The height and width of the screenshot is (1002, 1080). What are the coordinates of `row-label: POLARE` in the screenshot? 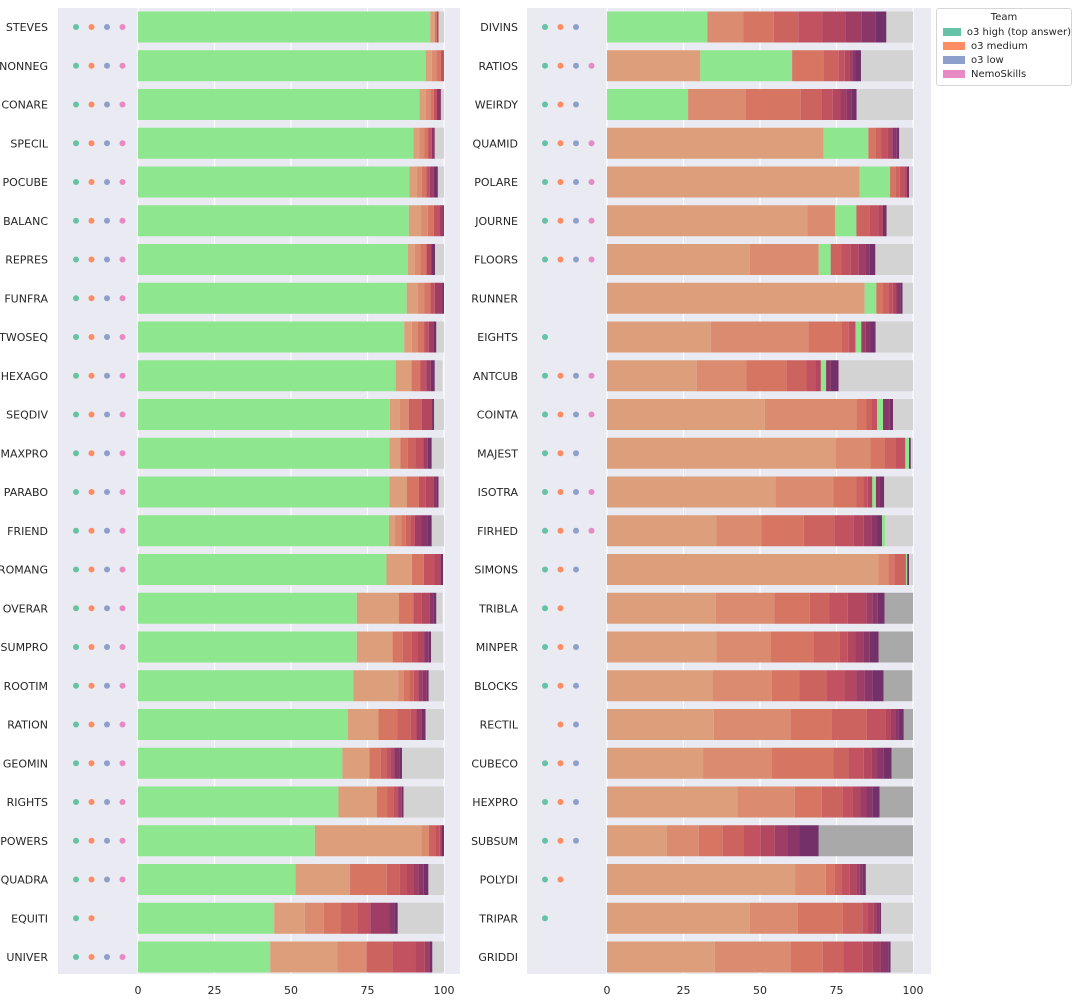 It's located at (496, 182).